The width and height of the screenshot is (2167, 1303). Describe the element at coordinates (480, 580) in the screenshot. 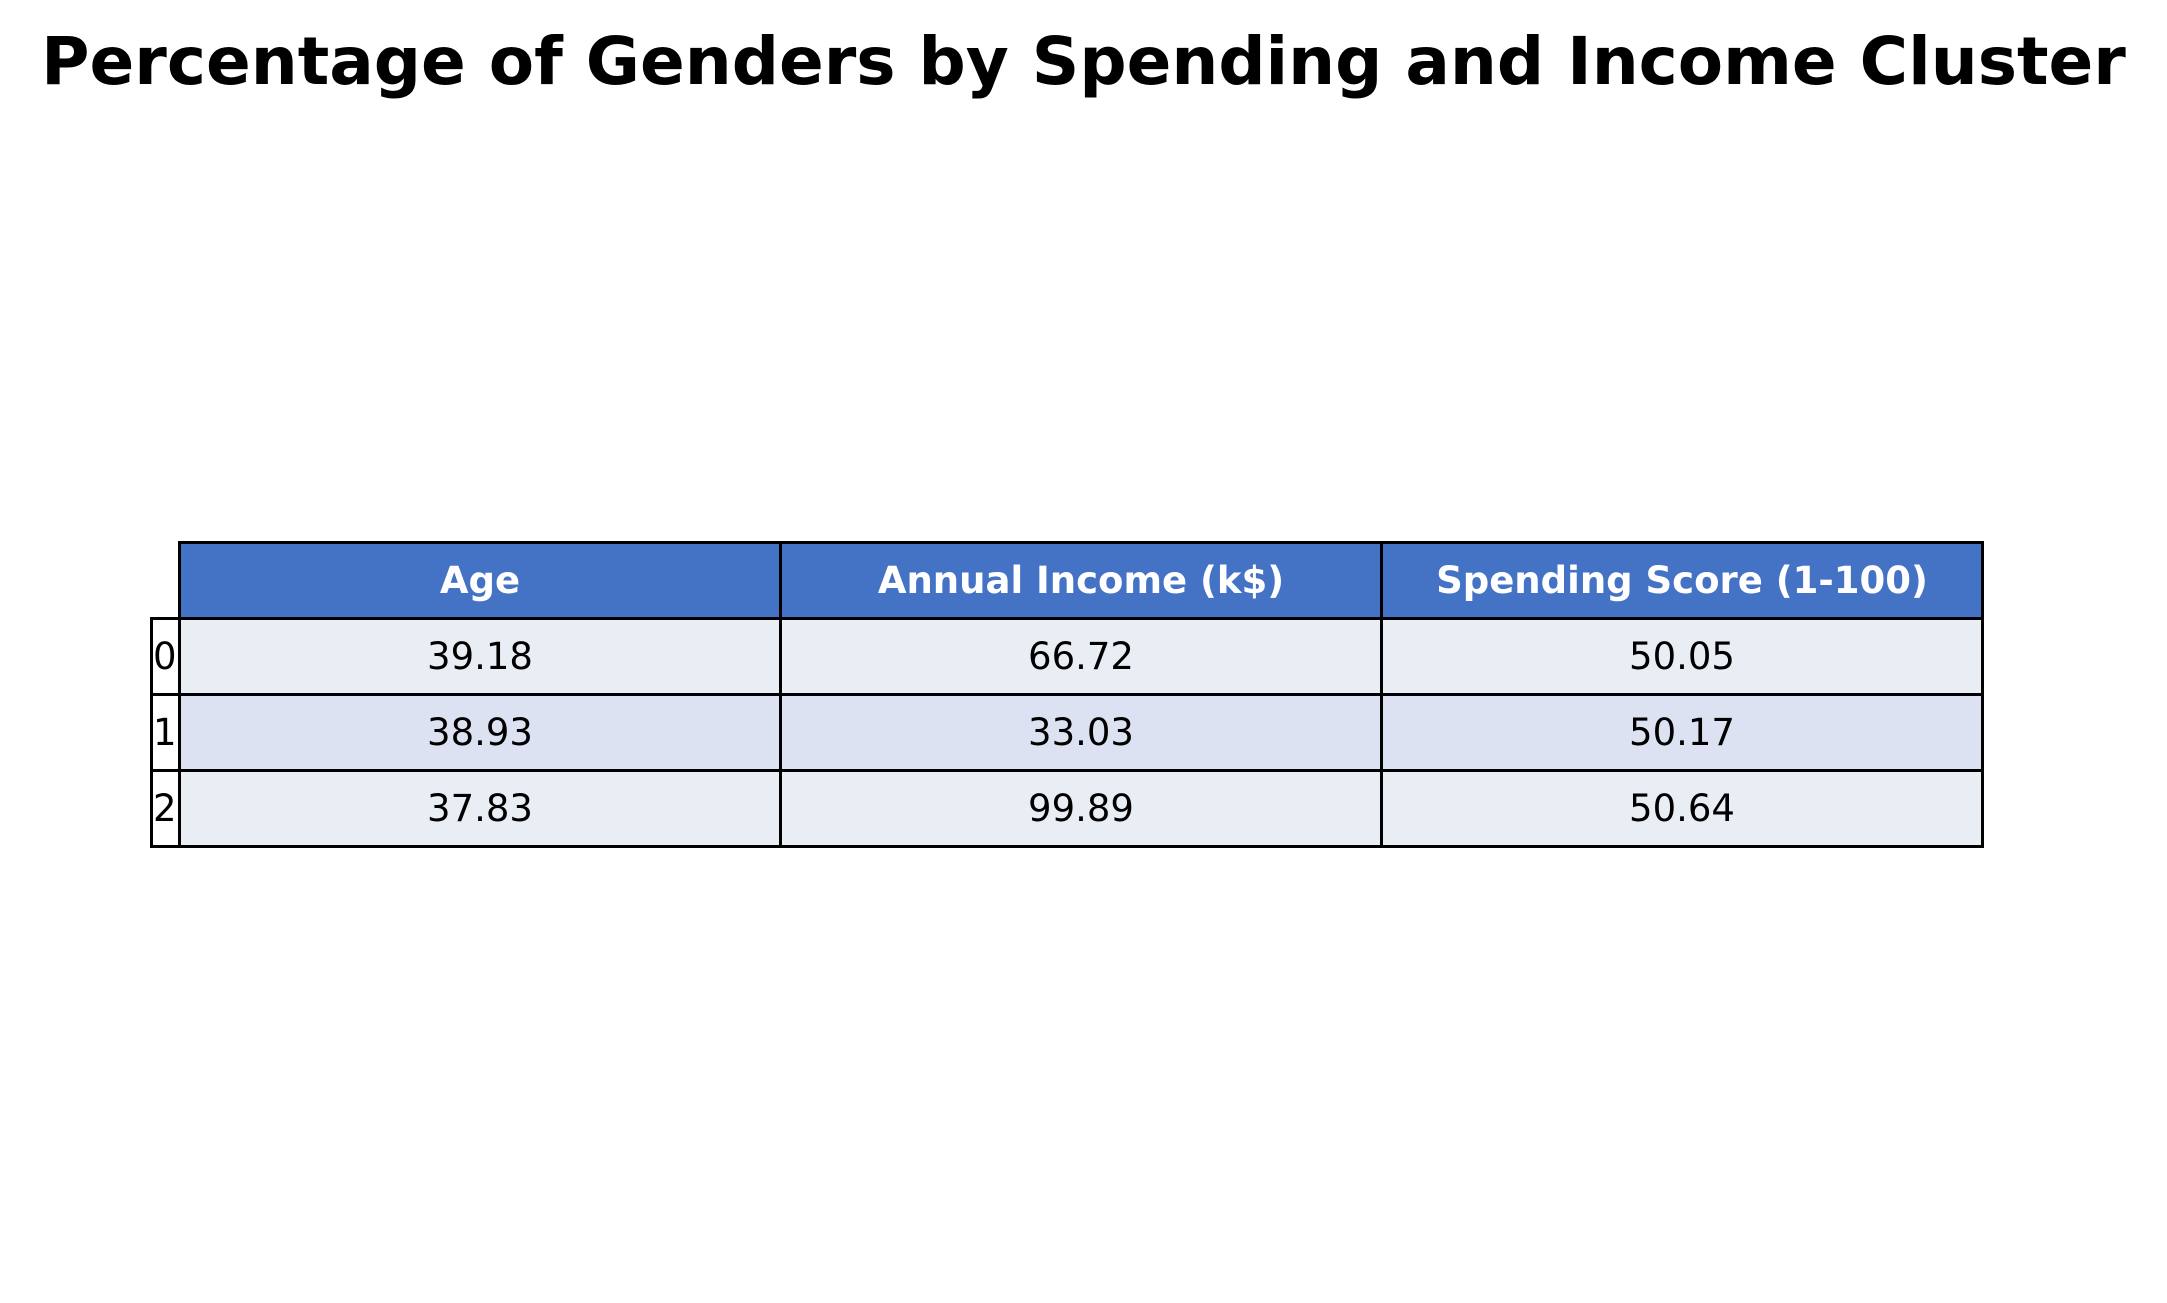

I see `column-header-age: Age` at that location.